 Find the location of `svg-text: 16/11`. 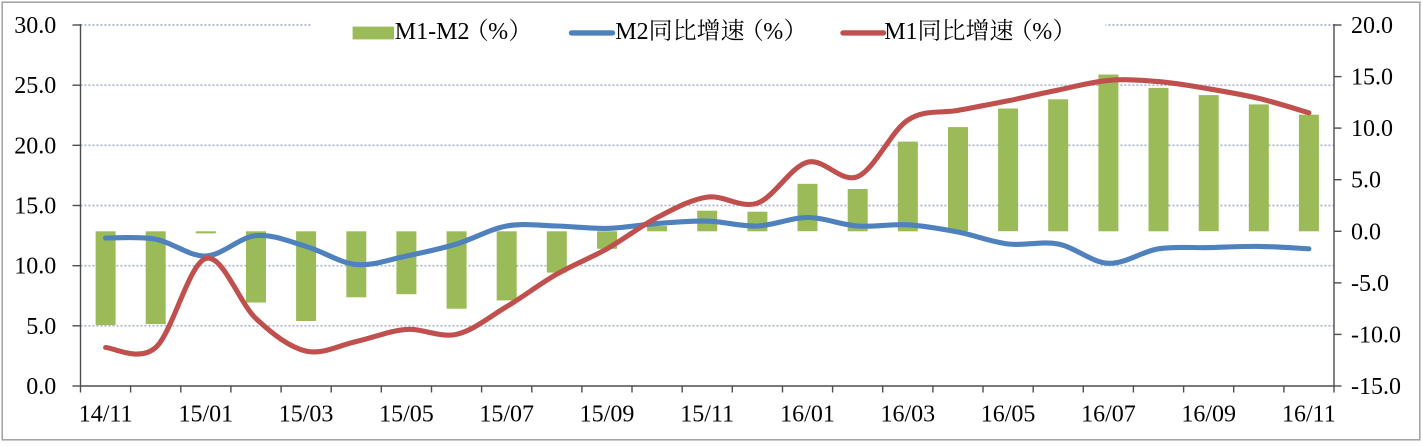

svg-text: 16/11 is located at coordinates (1309, 414).